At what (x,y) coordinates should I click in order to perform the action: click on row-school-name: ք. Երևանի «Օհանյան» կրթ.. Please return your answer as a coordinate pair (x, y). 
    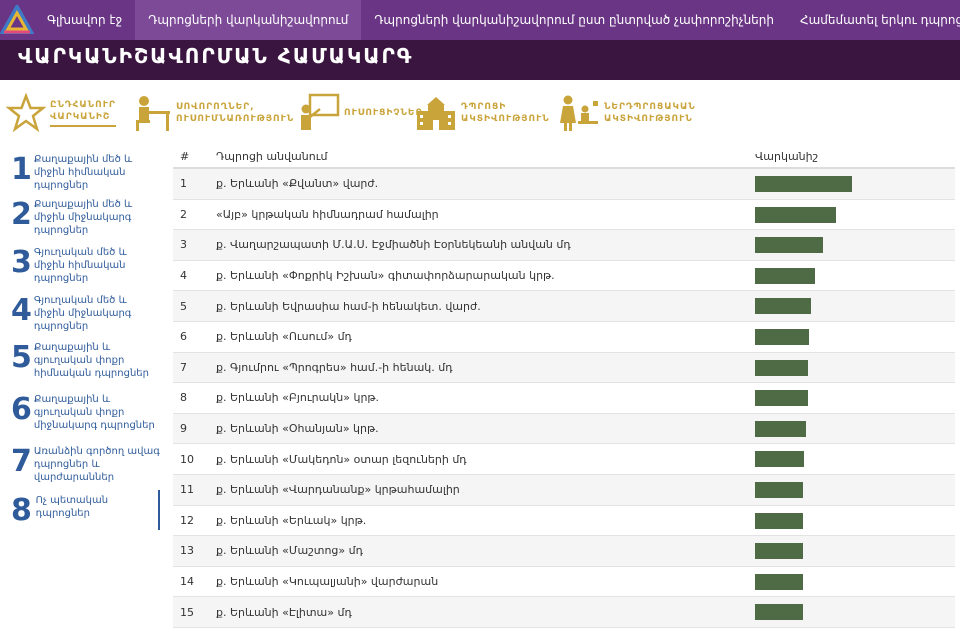
    Looking at the image, I should click on (297, 429).